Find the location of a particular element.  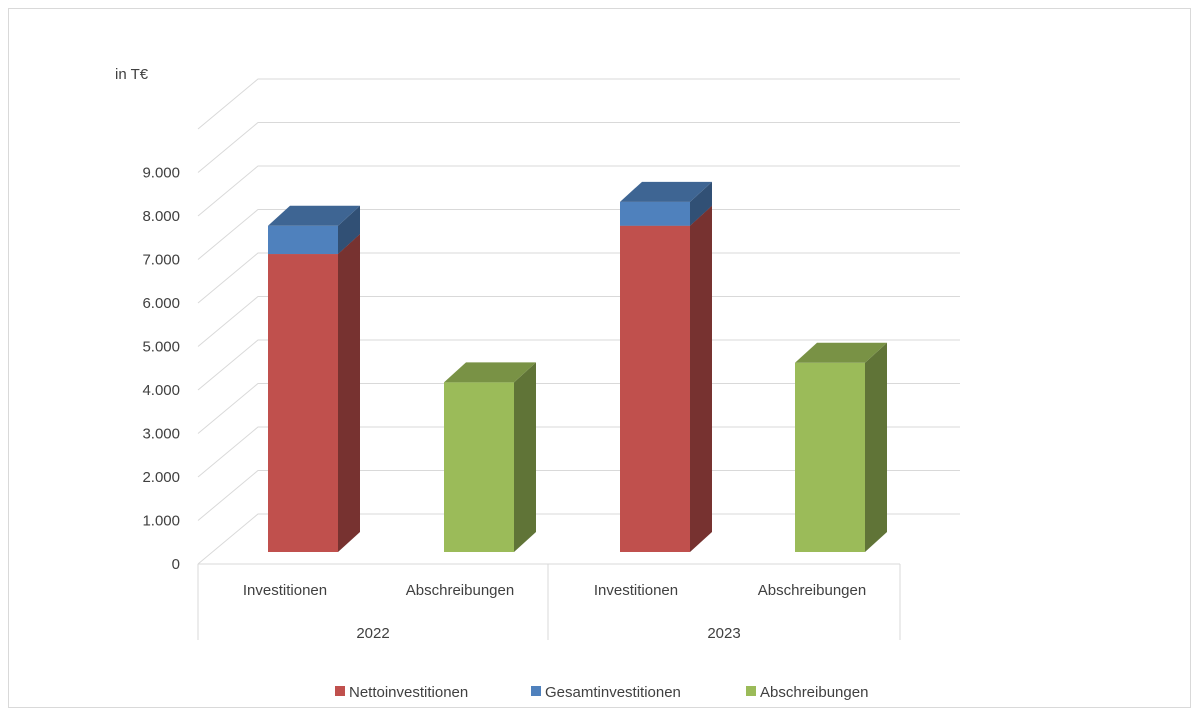

legend-item: Gesamtinvestitionen is located at coordinates (606, 692).